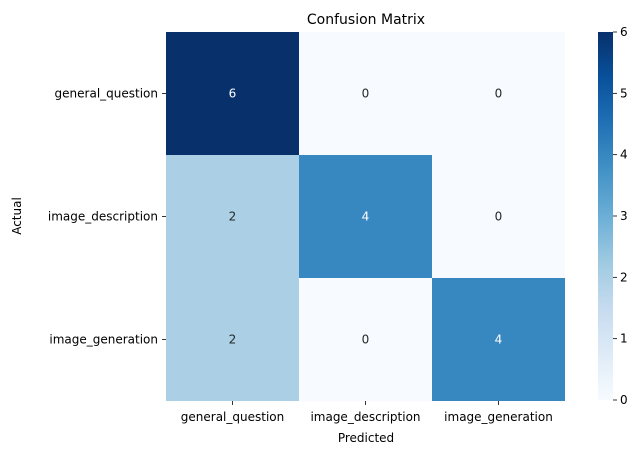 The image size is (635, 455). Describe the element at coordinates (624, 32) in the screenshot. I see `colorbar-tick-label: 6` at that location.